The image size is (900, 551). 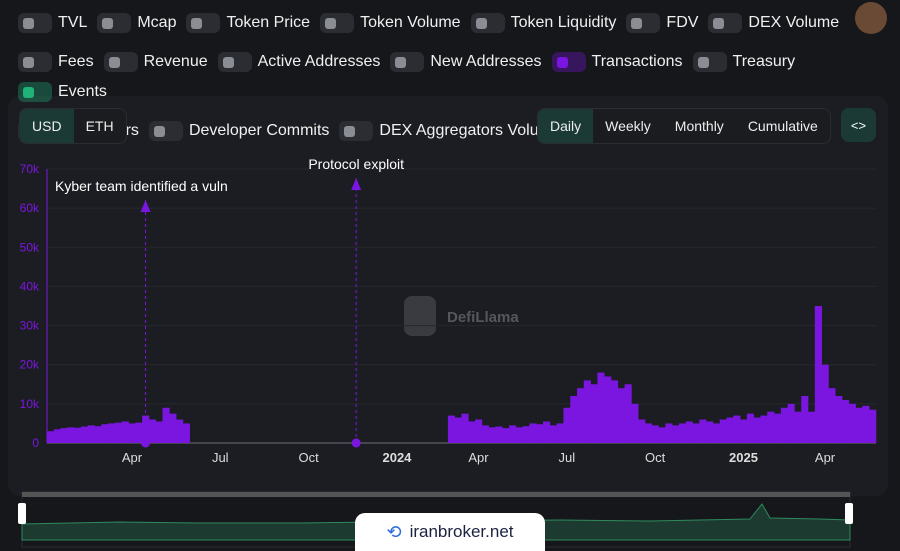 I want to click on metric-toggle: Transactions, so click(x=617, y=61).